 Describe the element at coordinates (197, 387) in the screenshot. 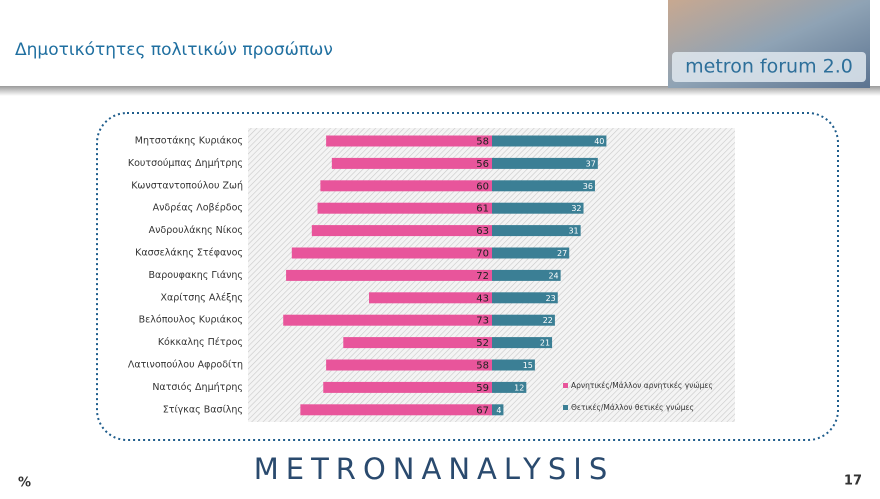

I see `category-label: Νατσιός Δημήτρης` at that location.